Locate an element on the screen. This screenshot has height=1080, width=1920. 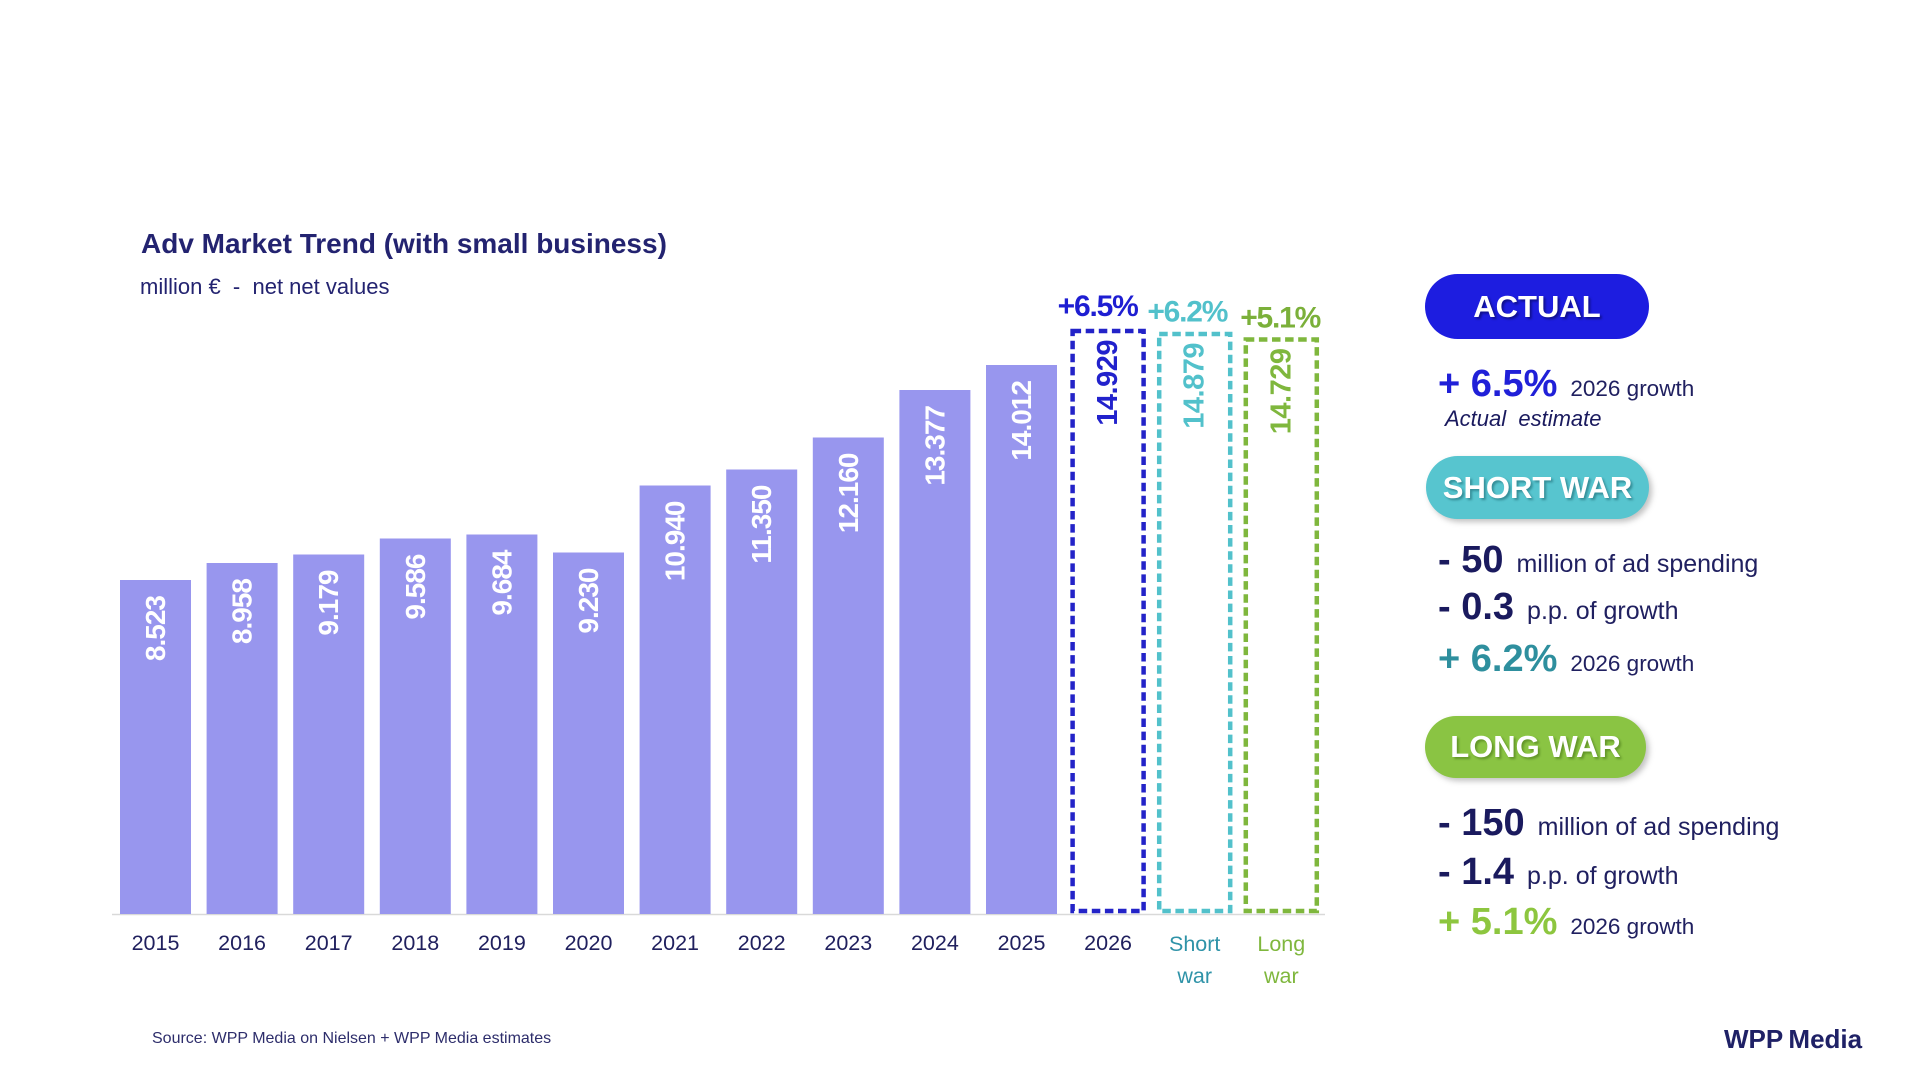
svg-text: 2021 is located at coordinates (675, 943).